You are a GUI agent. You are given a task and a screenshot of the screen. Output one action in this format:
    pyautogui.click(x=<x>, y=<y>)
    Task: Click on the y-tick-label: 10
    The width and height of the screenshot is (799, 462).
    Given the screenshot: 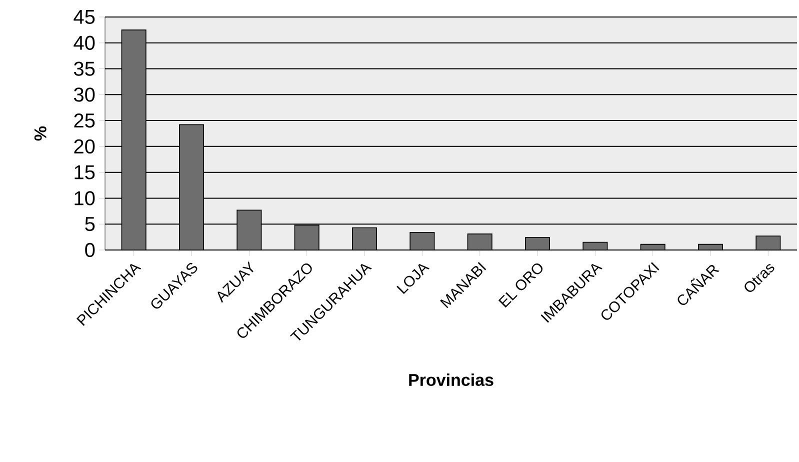 What is the action you would take?
    pyautogui.click(x=84, y=198)
    